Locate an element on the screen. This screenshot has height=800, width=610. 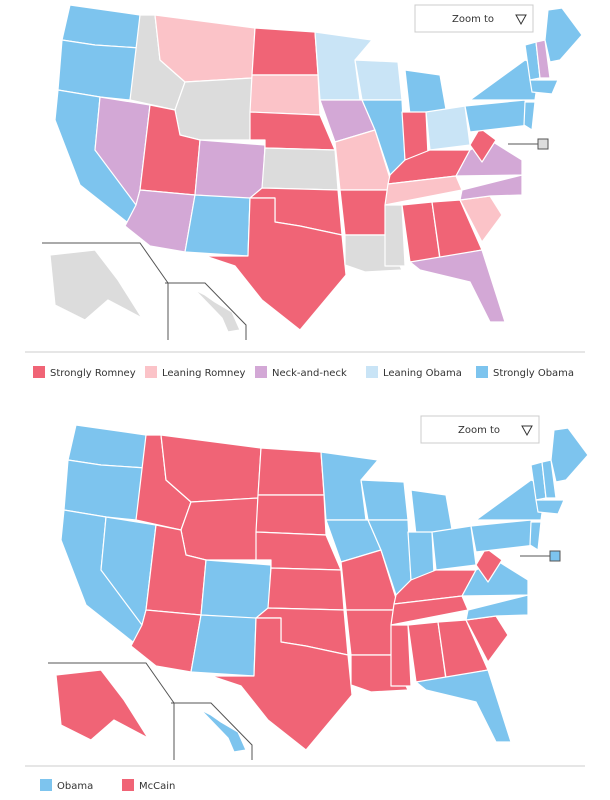
legend-label: Leaning Romney is located at coordinates (204, 373).